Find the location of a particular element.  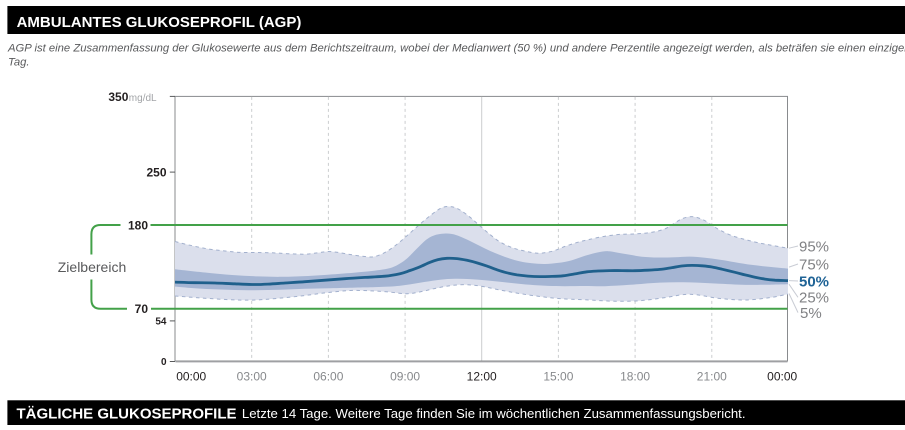

svg-text: TÄGLICHE GLUKOSEPROFILE is located at coordinates (127, 413).